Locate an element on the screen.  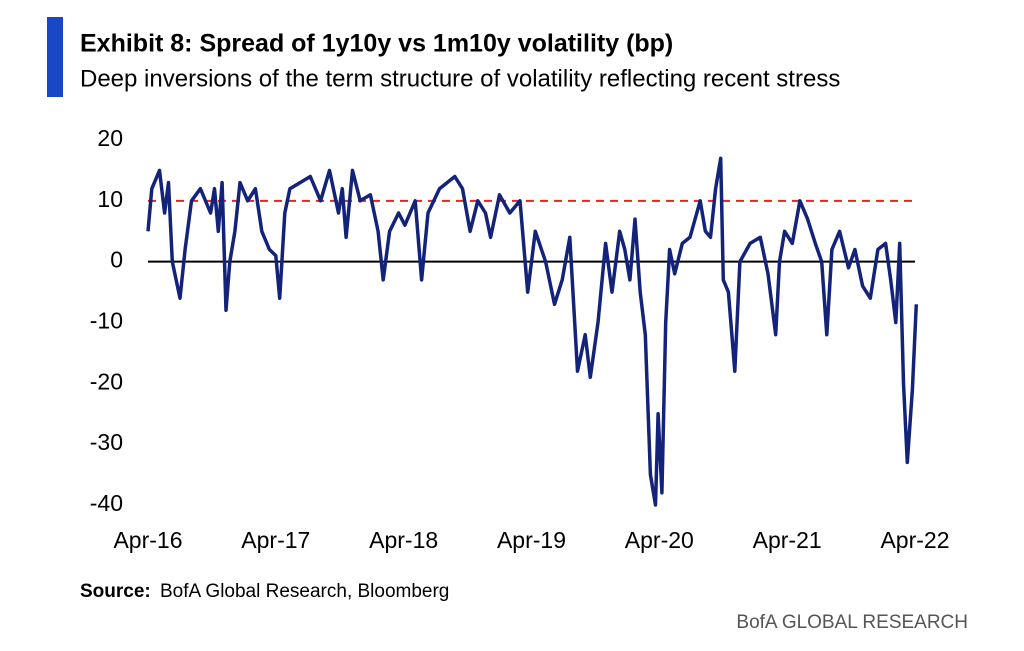
y-tick-label: -40 is located at coordinates (106, 503).